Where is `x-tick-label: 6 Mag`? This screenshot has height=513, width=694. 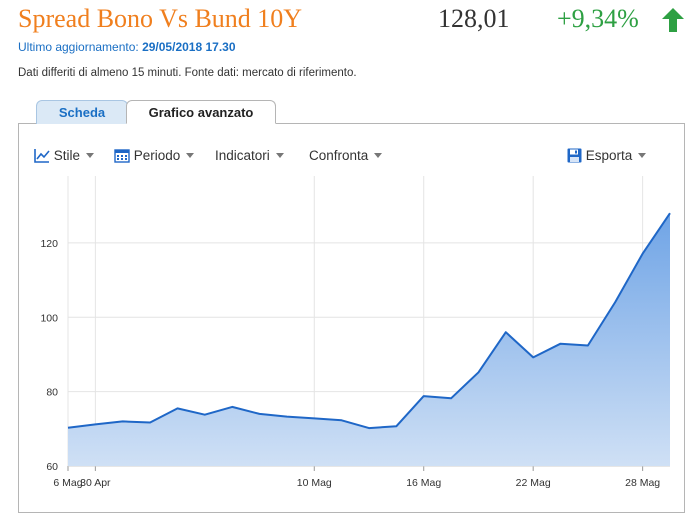 x-tick-label: 6 Mag is located at coordinates (67, 483).